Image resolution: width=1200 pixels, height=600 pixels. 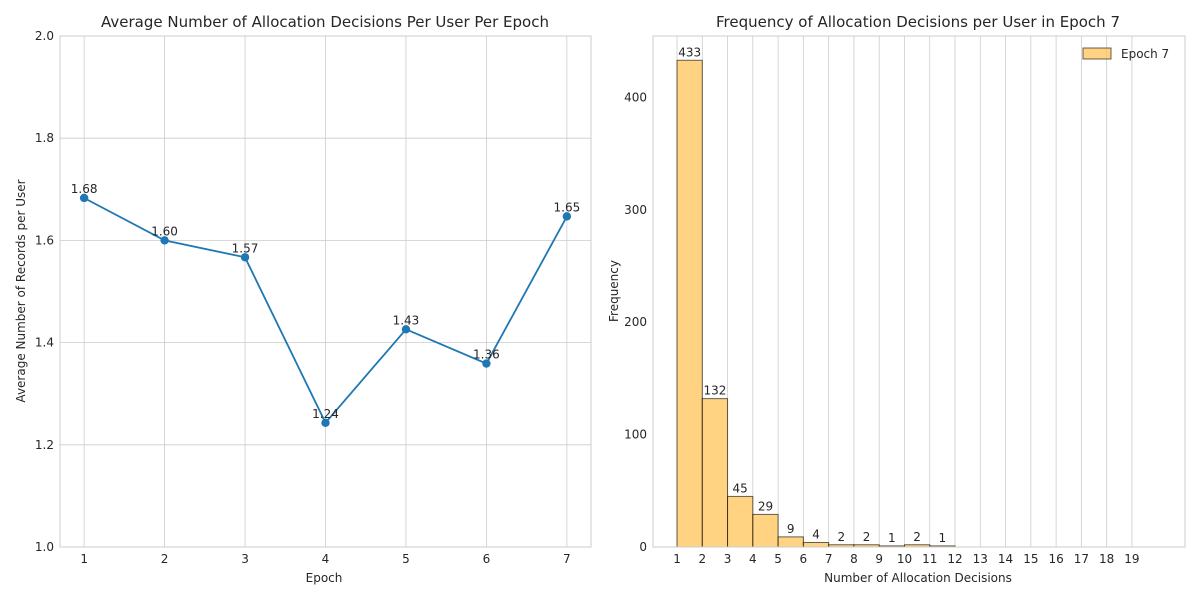 I want to click on legend-label: Epoch 7, so click(x=1145, y=54).